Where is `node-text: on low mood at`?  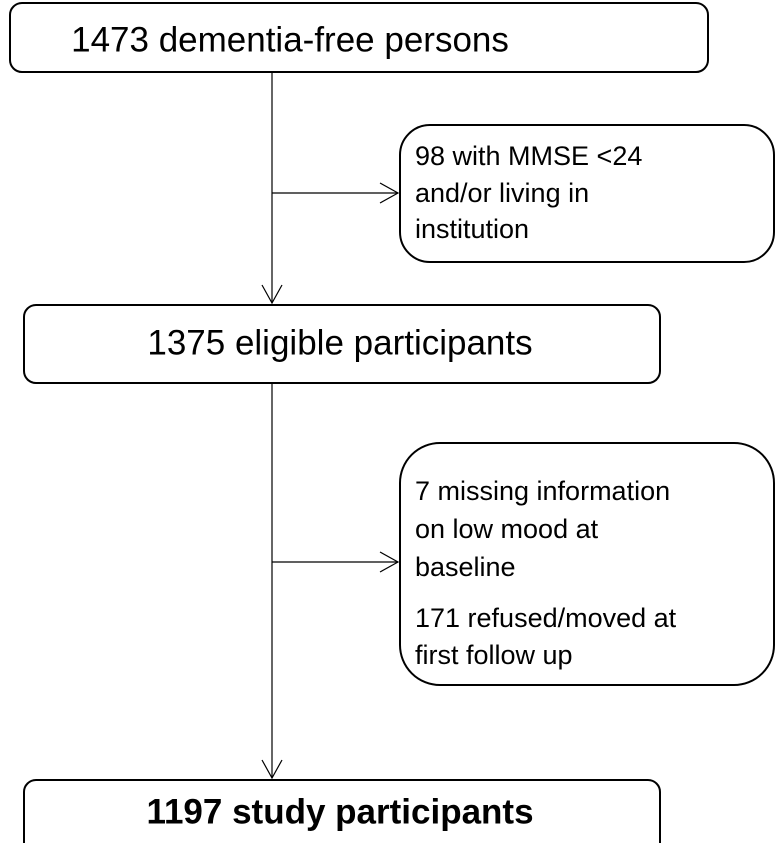 node-text: on low mood at is located at coordinates (507, 529).